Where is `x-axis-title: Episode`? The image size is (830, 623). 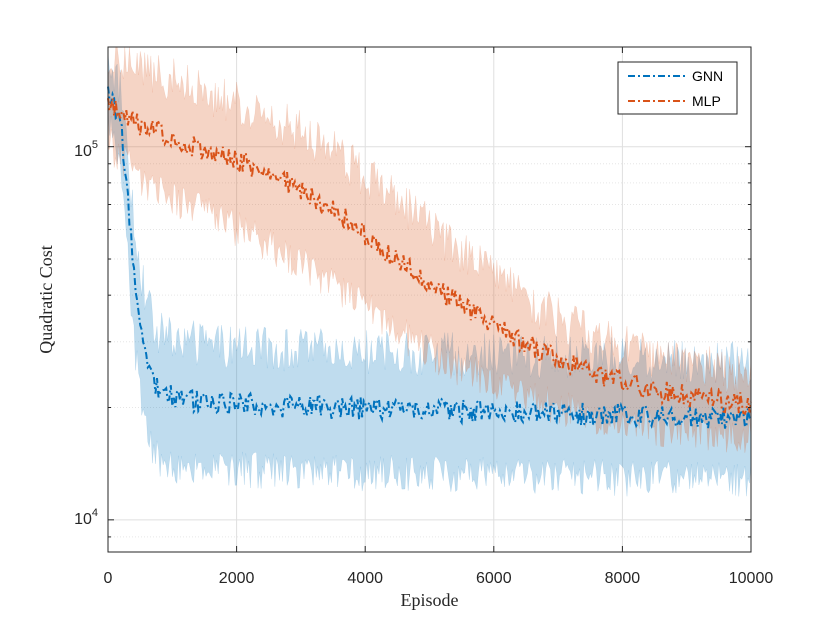
x-axis-title: Episode is located at coordinates (430, 600).